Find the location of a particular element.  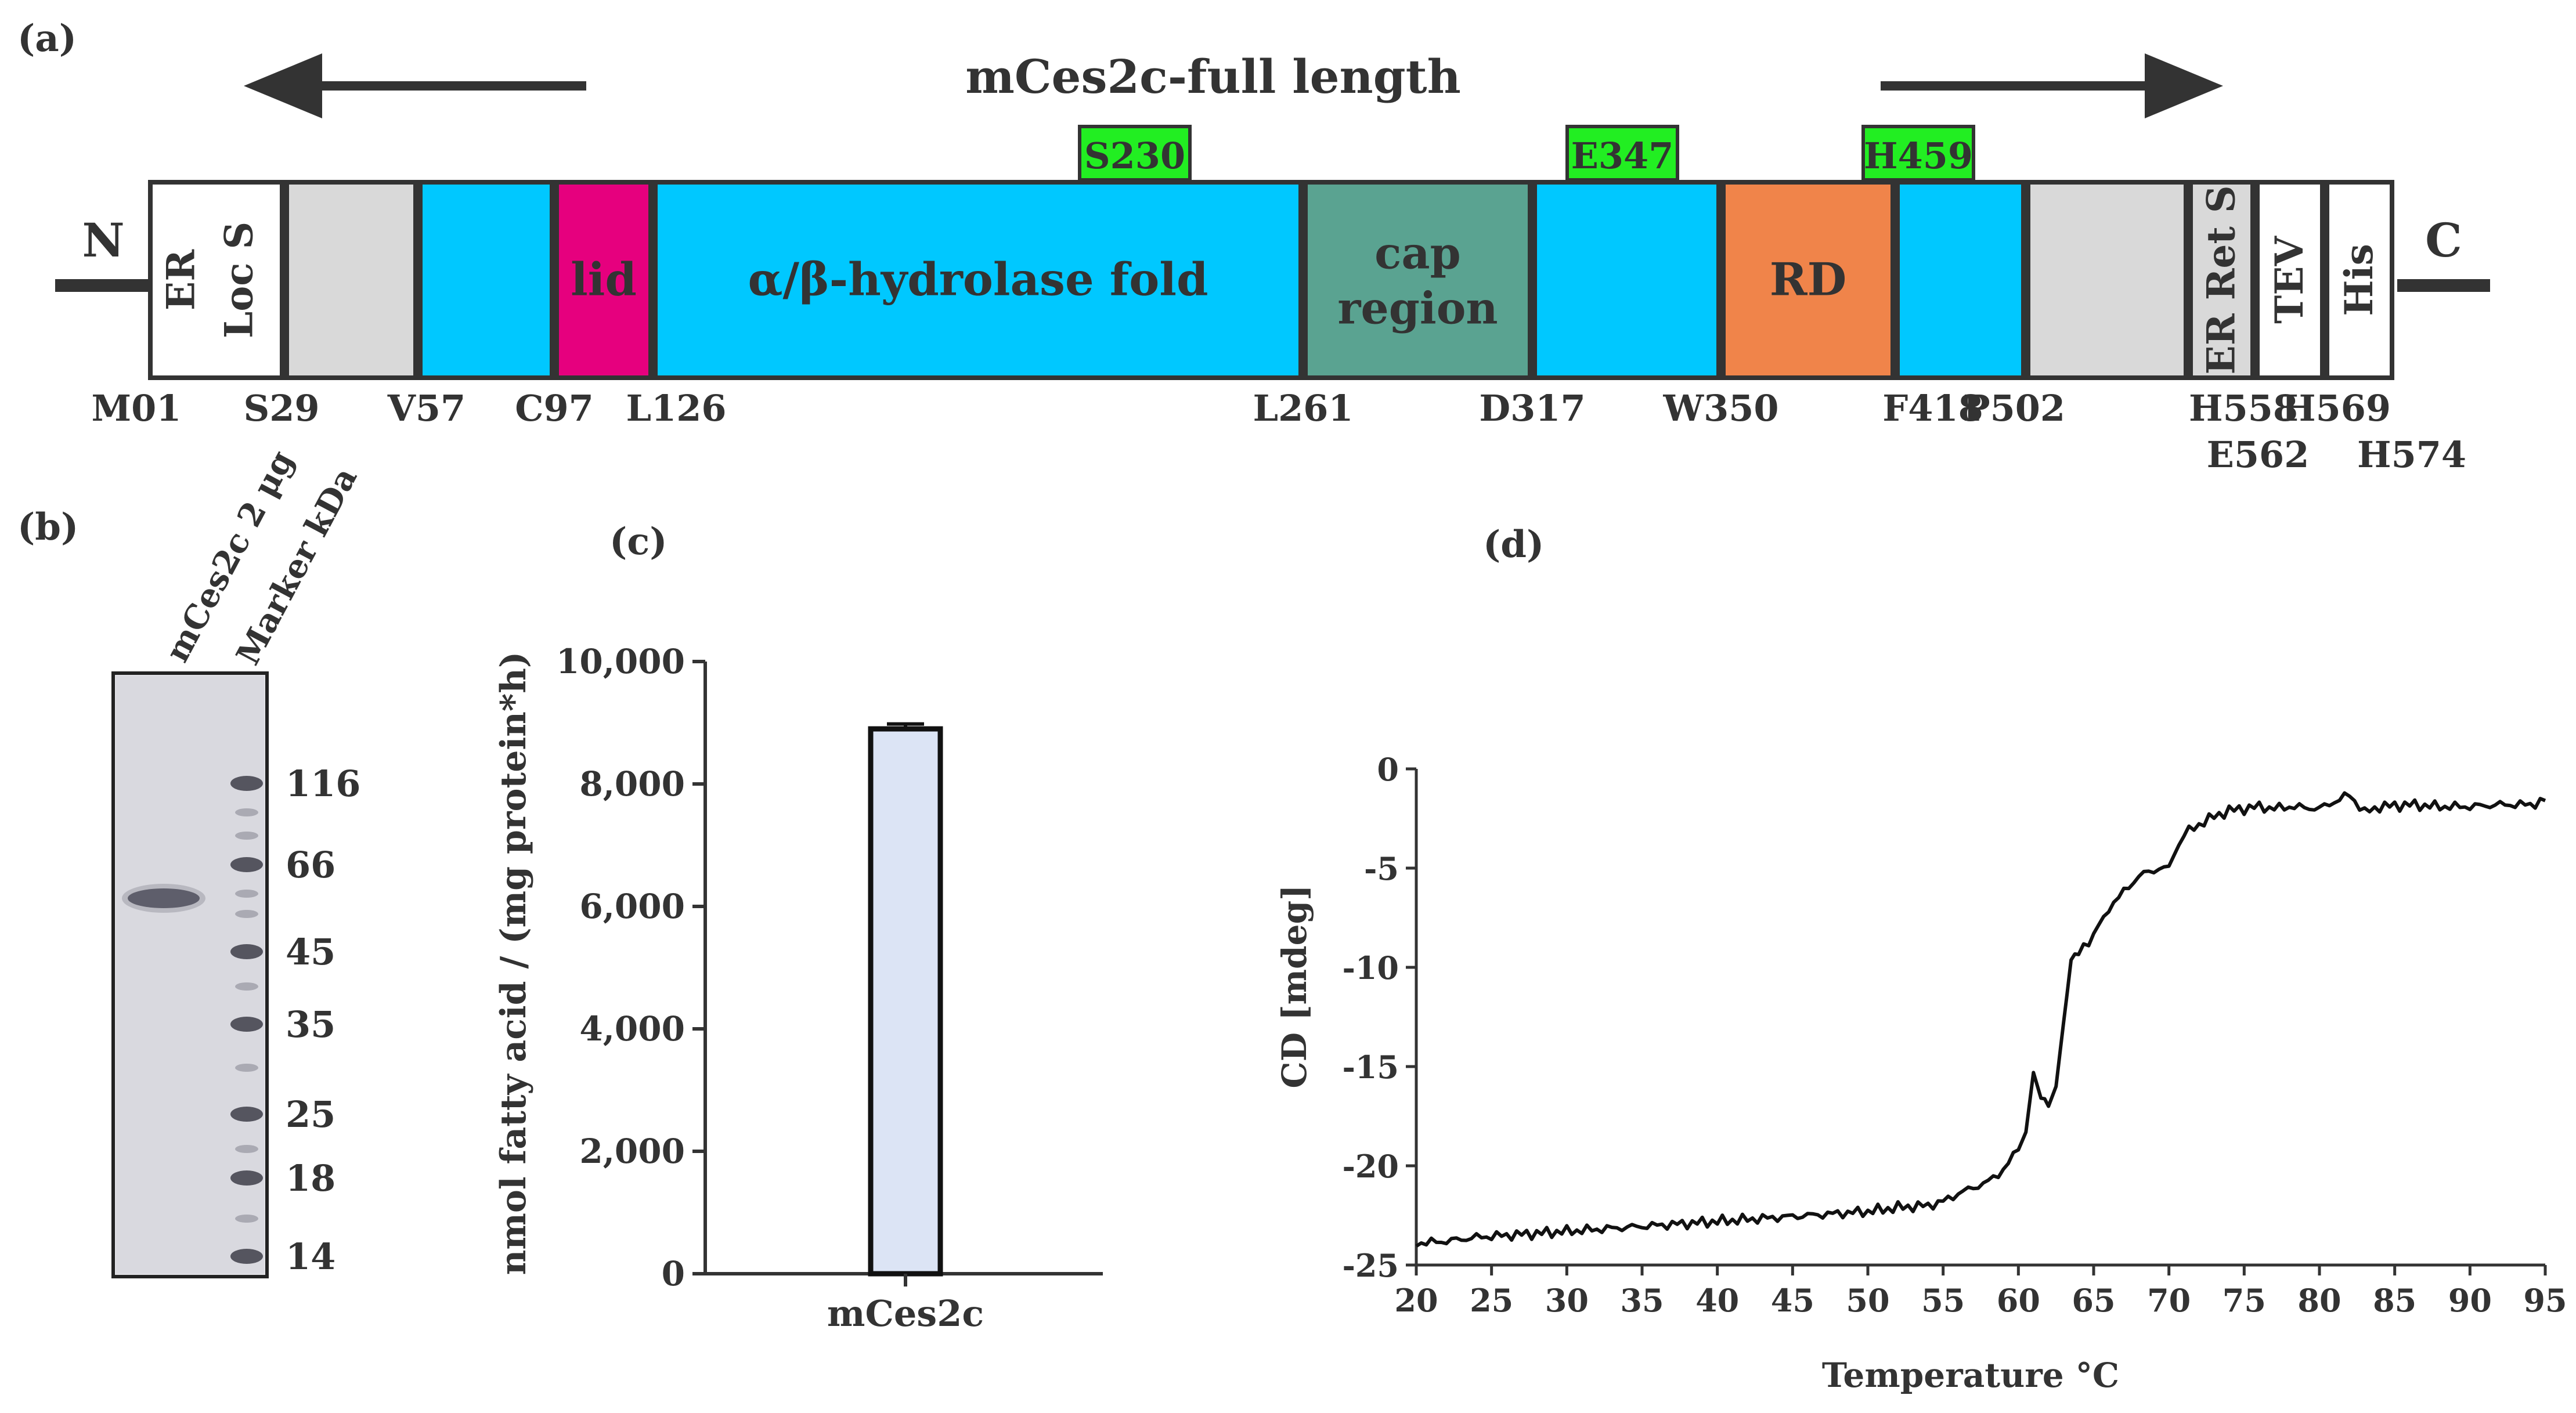

domain-label: ER is located at coordinates (181, 279).